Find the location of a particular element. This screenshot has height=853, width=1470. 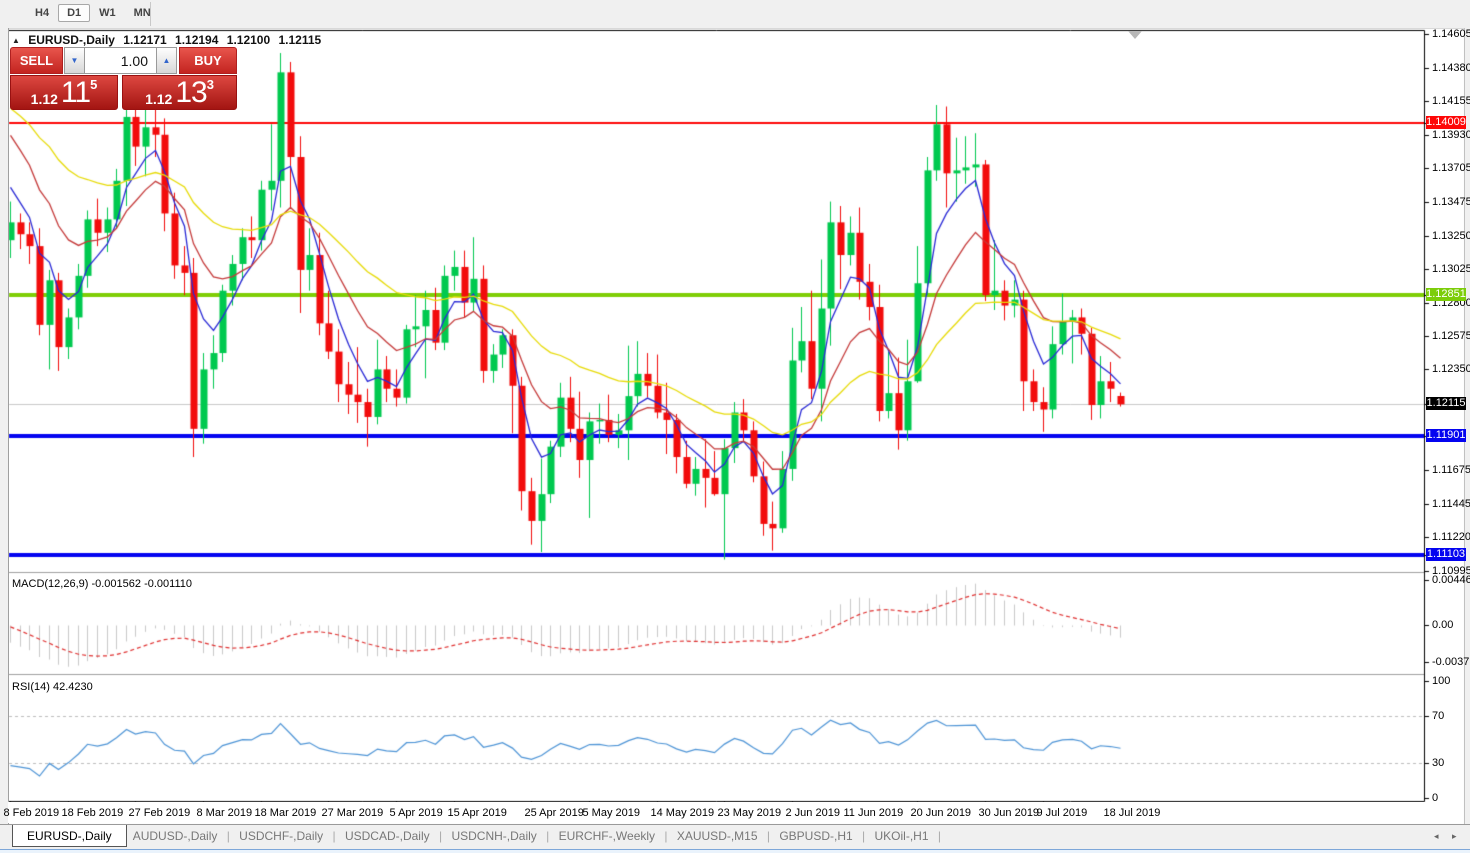

price-axis-label: 1.13025 is located at coordinates (1451, 269).